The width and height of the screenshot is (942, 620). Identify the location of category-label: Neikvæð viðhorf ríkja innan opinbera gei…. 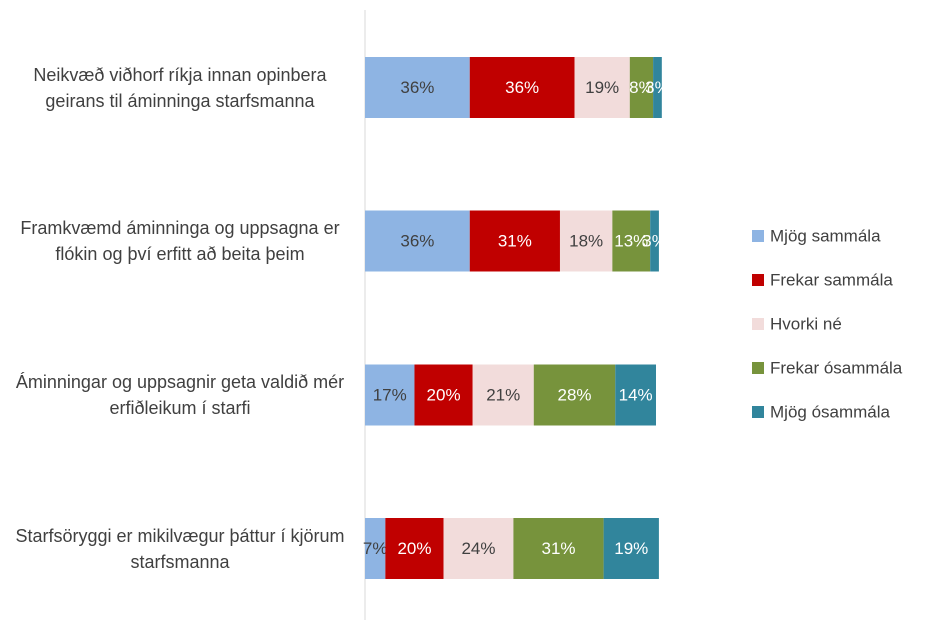
(180, 87).